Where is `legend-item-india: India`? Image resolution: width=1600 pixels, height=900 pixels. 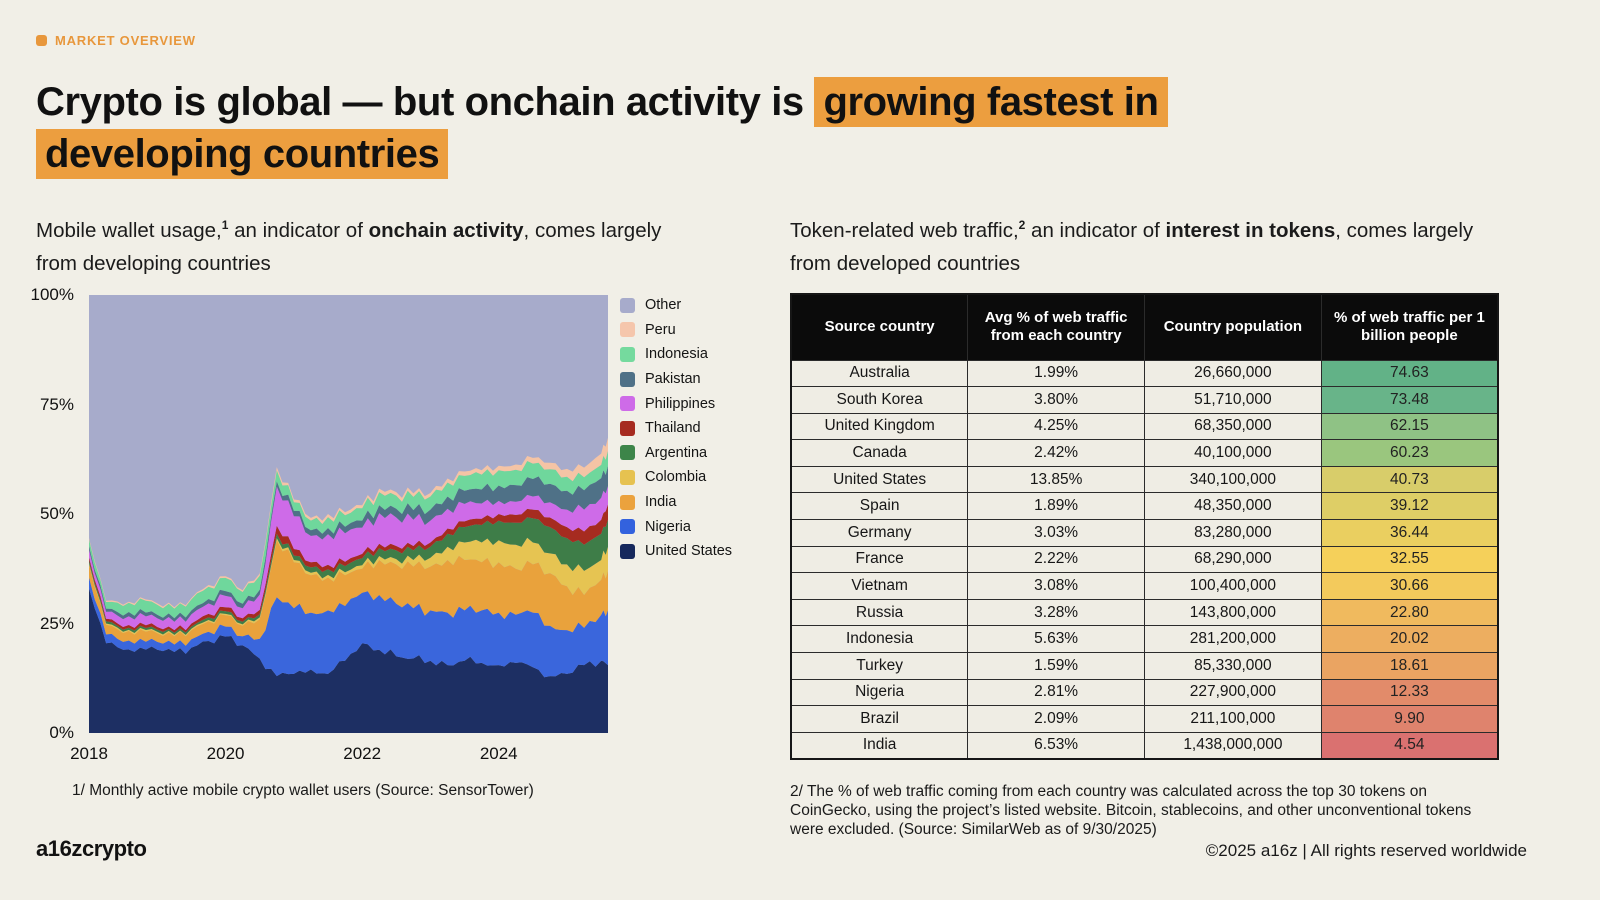 legend-item-india: India is located at coordinates (676, 502).